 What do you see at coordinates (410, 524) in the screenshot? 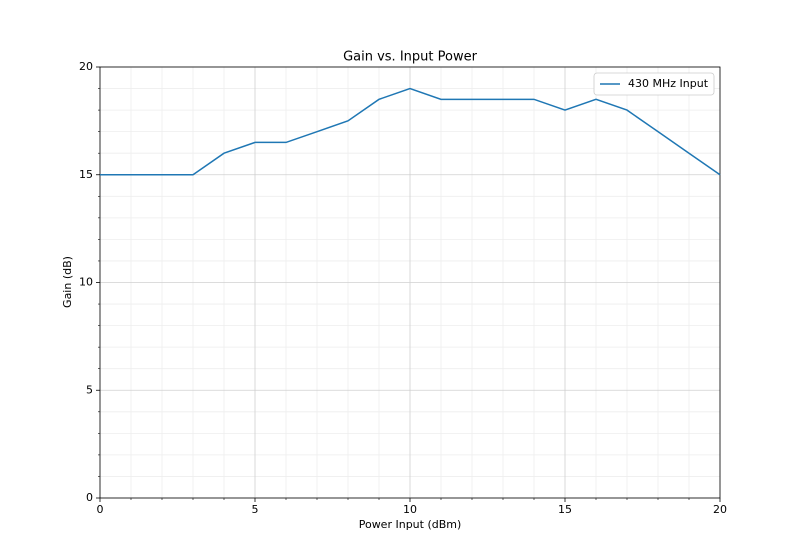
I see `x-axis-label: Power Input (dBm)` at bounding box center [410, 524].